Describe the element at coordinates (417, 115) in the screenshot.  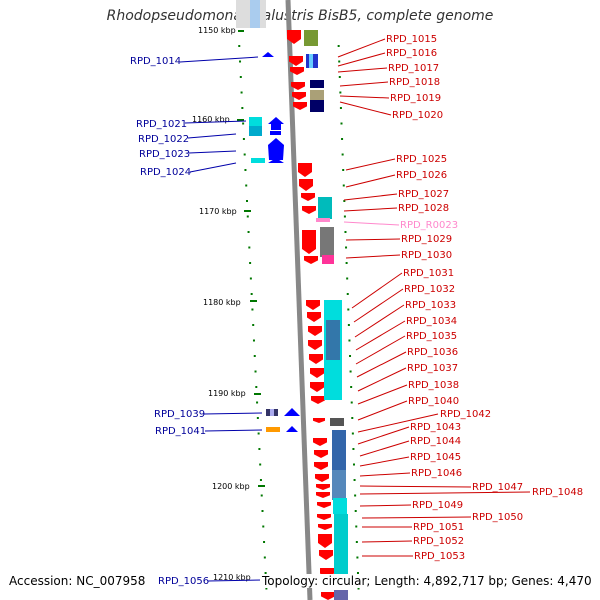
I see `gene-label-right: RPD_1020` at that location.